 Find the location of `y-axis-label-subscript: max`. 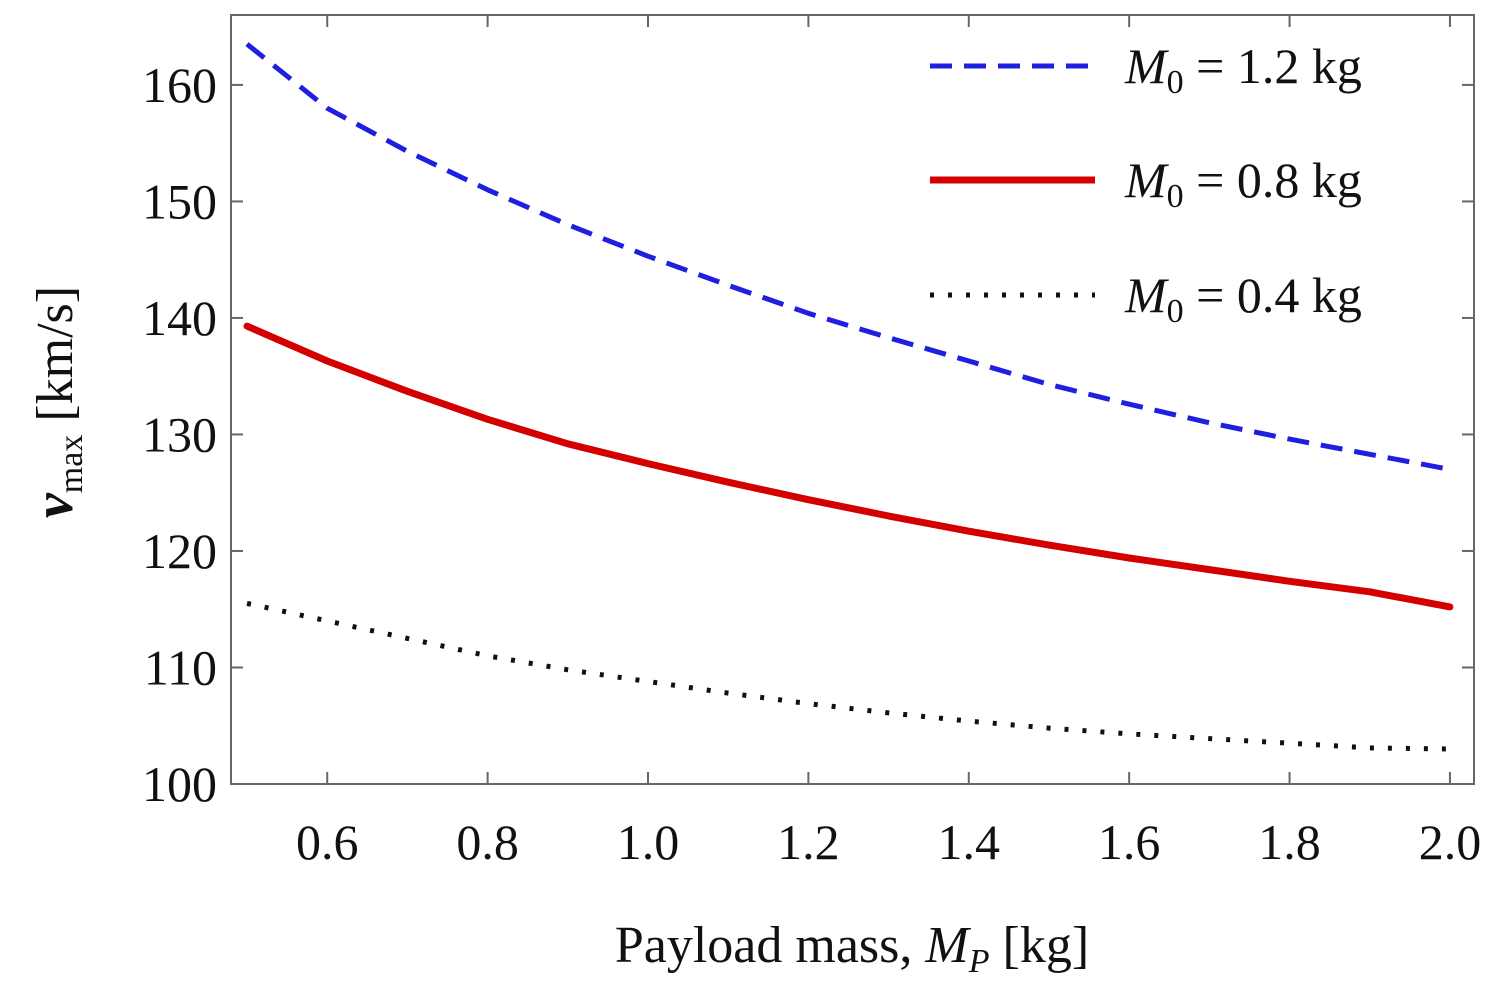

y-axis-label-subscript: max is located at coordinates (71, 464).